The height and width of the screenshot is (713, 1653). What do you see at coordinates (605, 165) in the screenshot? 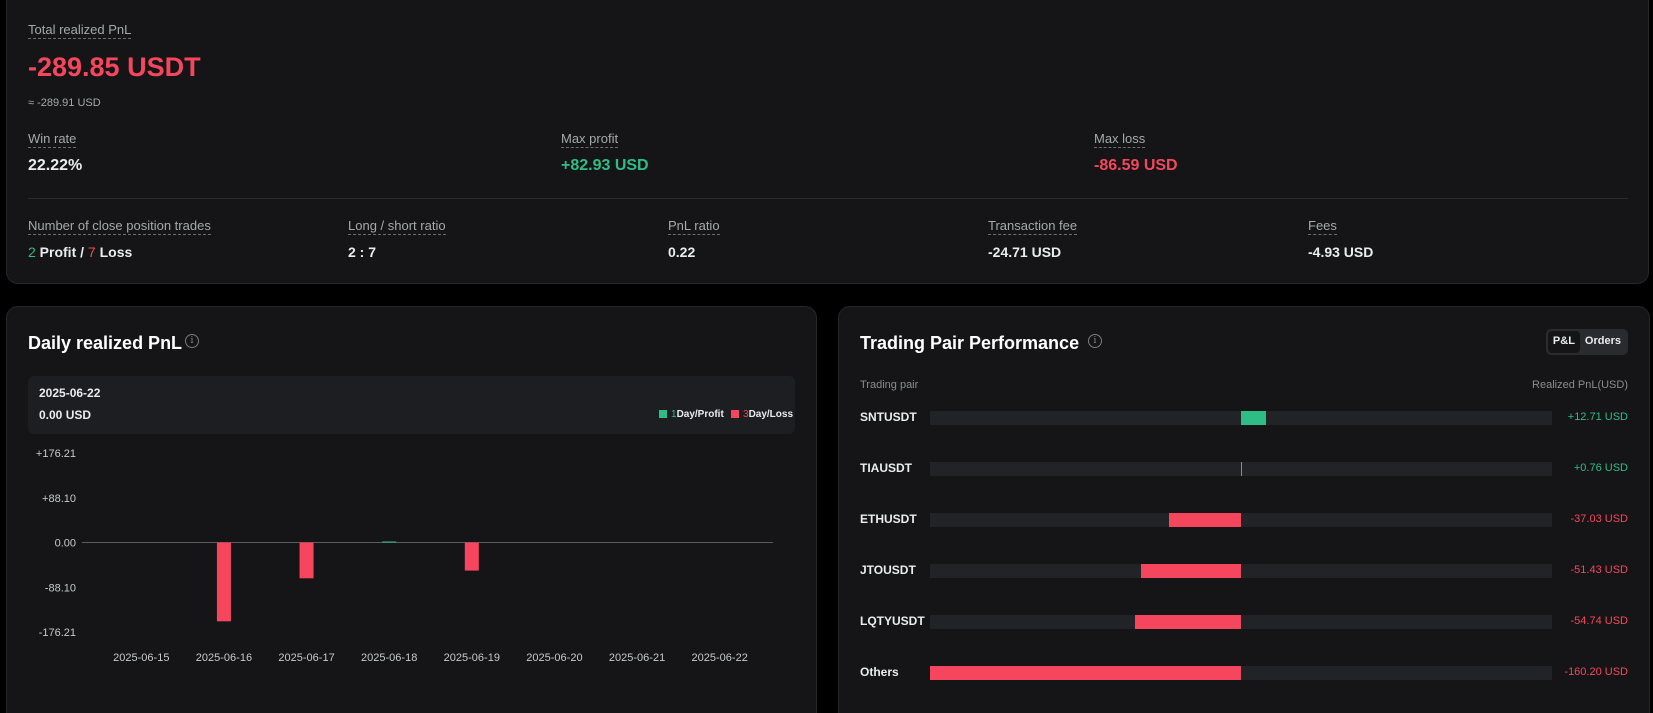
I see `max-profit-value: +82.93 USD` at bounding box center [605, 165].